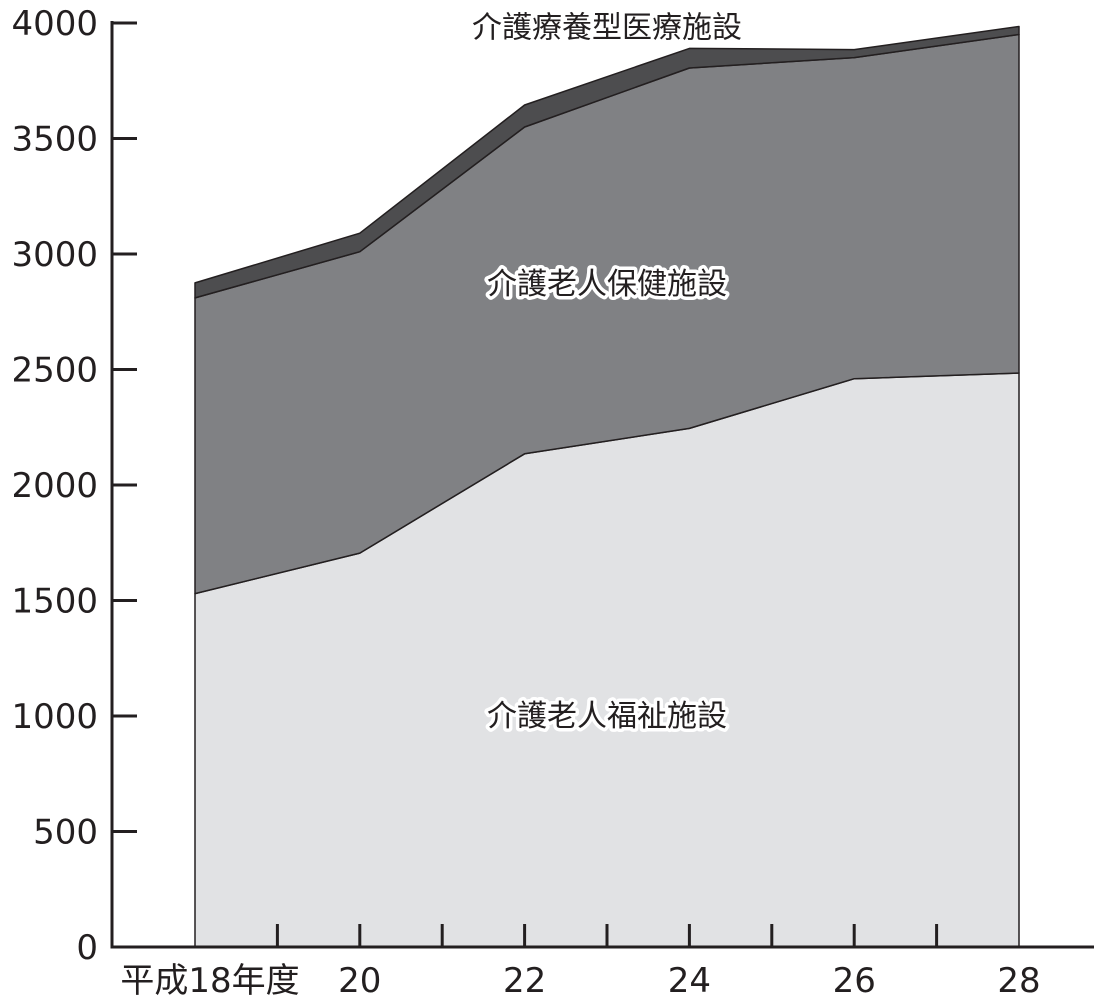 This screenshot has height=996, width=1094. Describe the element at coordinates (524, 978) in the screenshot. I see `x-tick-label: 22` at that location.